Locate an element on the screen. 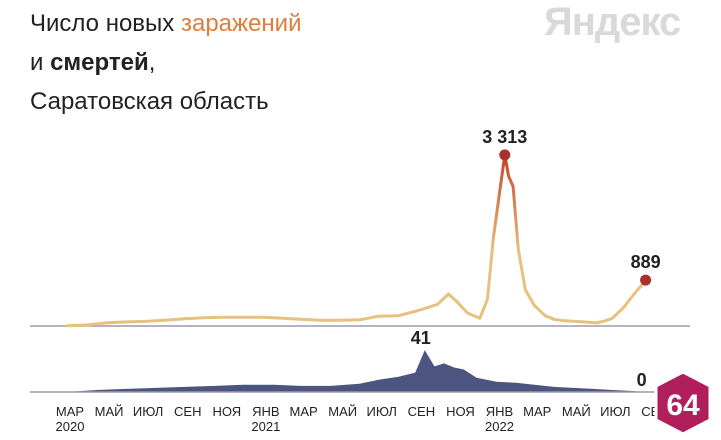 Image resolution: width=721 pixels, height=440 pixels. infections-value-label: 3 313 is located at coordinates (504, 137).